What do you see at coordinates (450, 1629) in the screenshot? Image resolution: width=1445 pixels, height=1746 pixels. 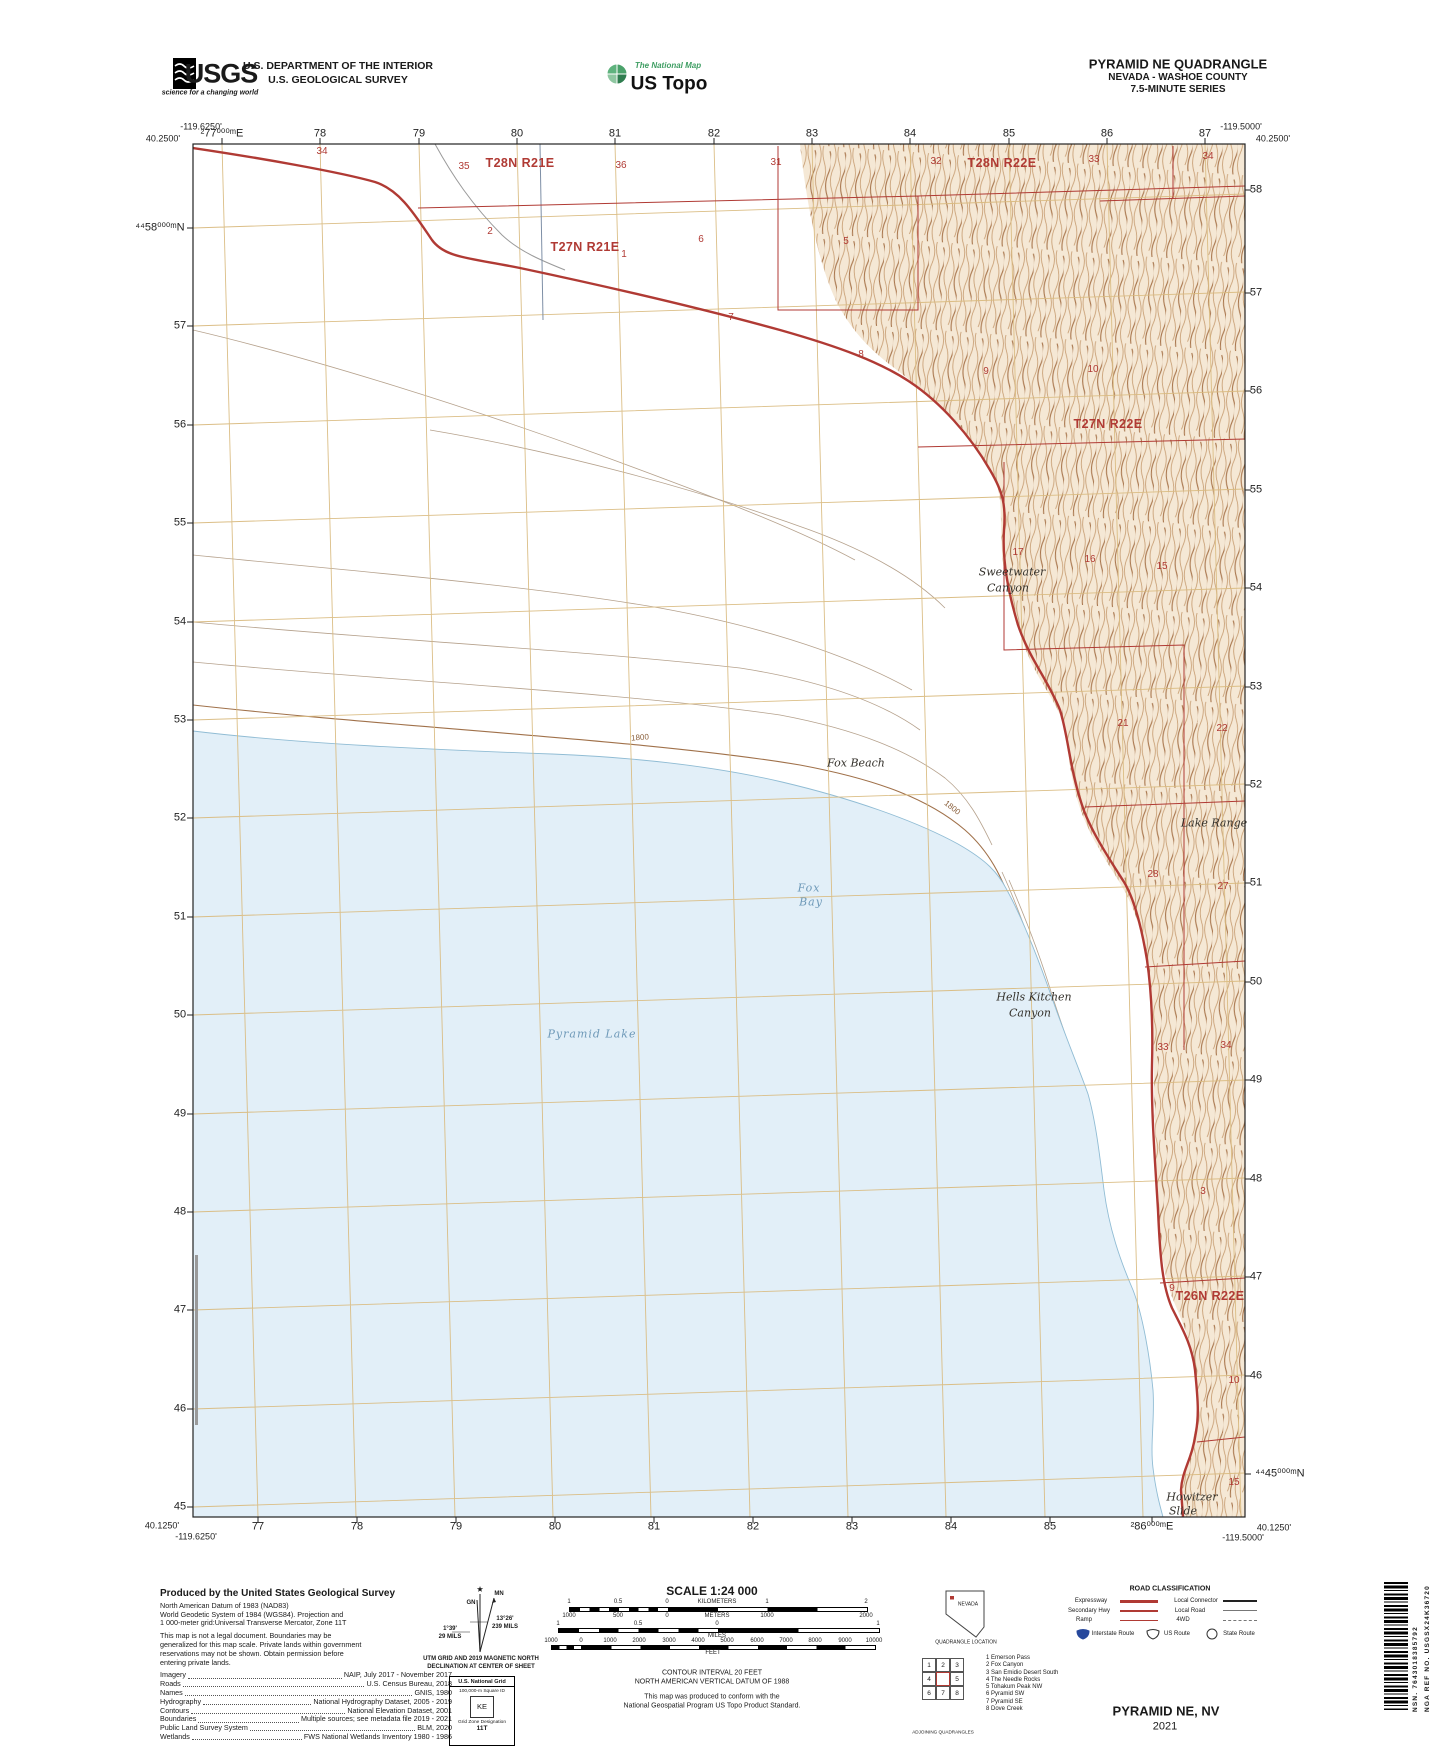 I see `gn-degrees: 1°39'` at bounding box center [450, 1629].